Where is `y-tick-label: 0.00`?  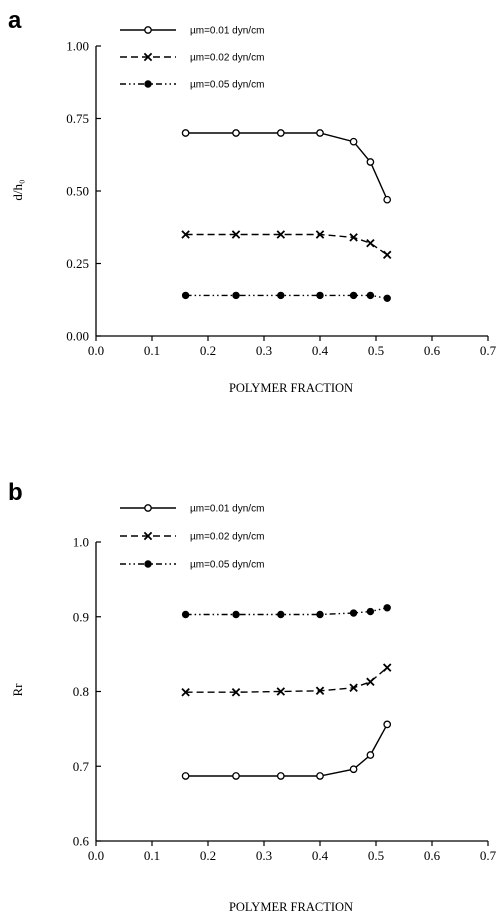
y-tick-label: 0.00 is located at coordinates (77, 336).